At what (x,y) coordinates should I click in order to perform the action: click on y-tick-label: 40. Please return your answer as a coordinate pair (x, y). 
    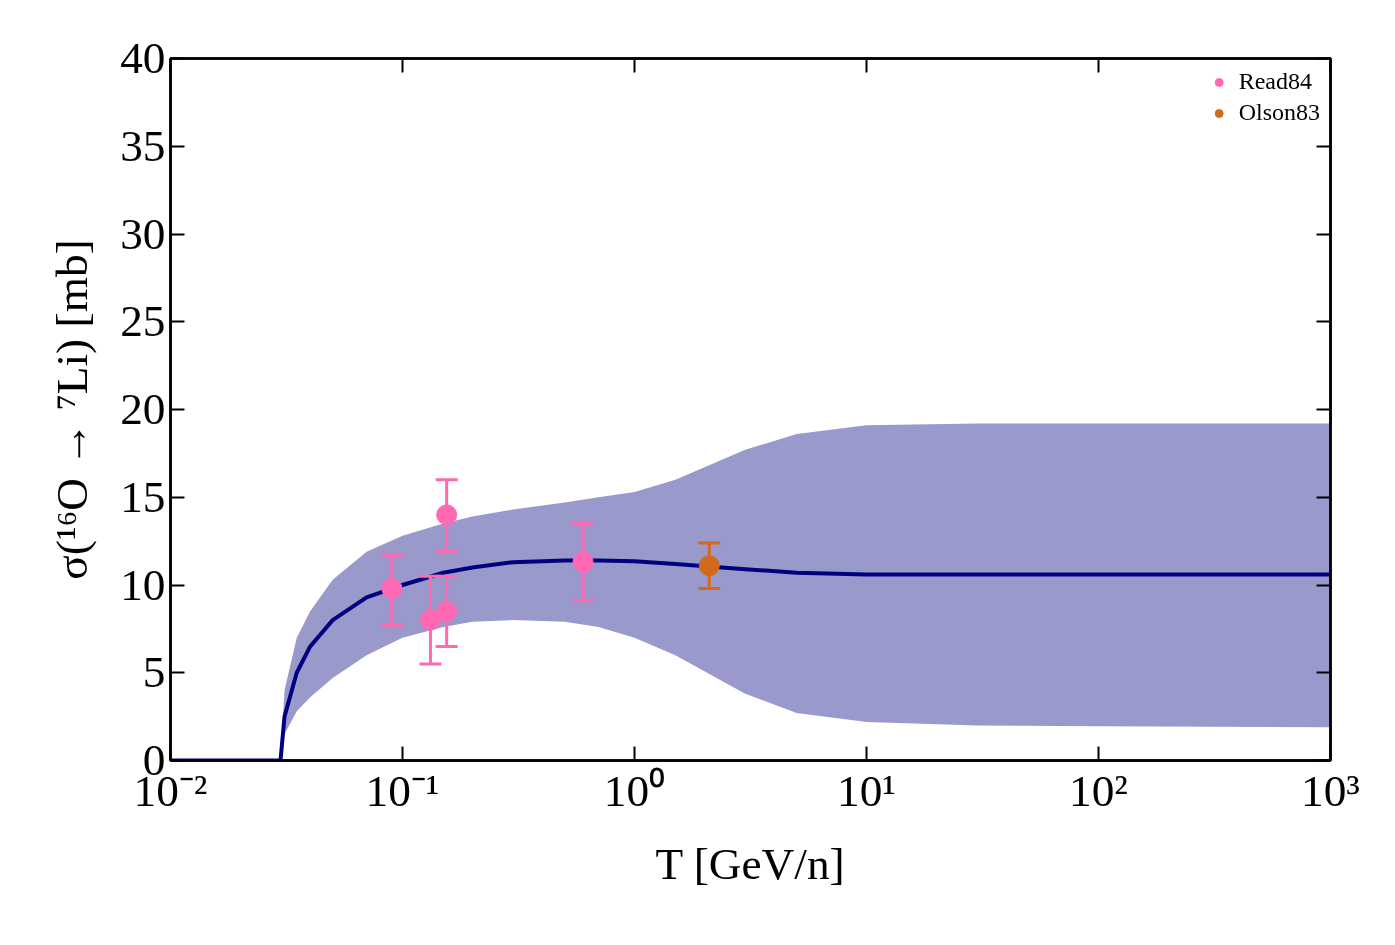
    Looking at the image, I should click on (143, 58).